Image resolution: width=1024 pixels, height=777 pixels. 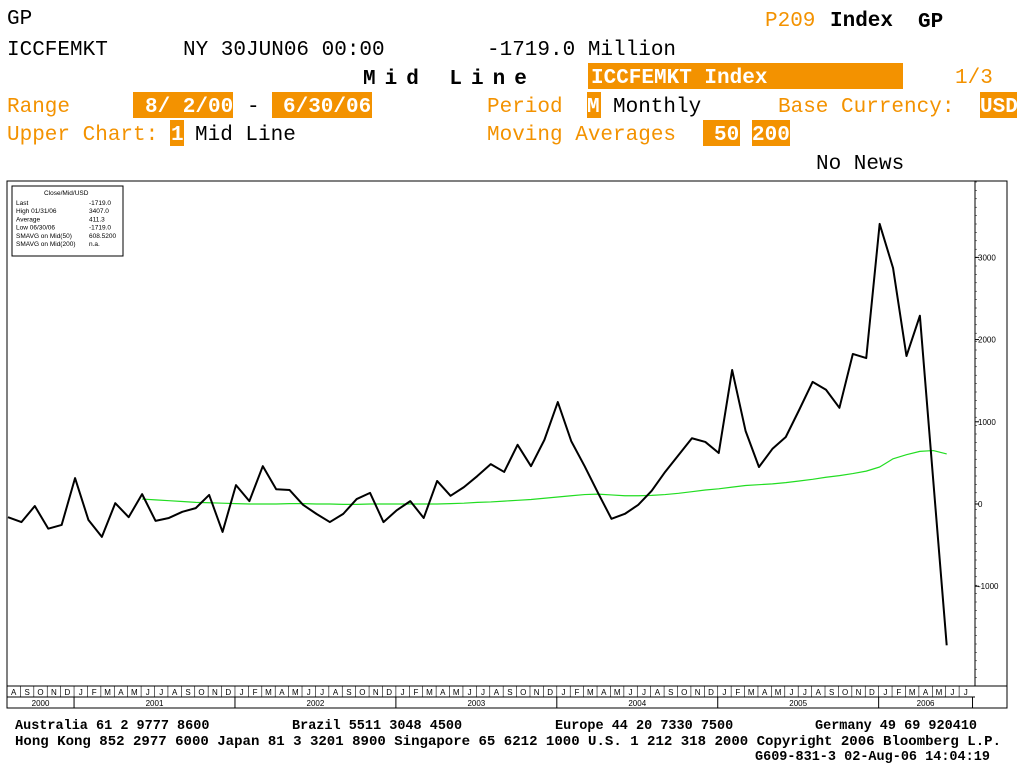 I want to click on upper-name: Mid Line, so click(x=245, y=135).